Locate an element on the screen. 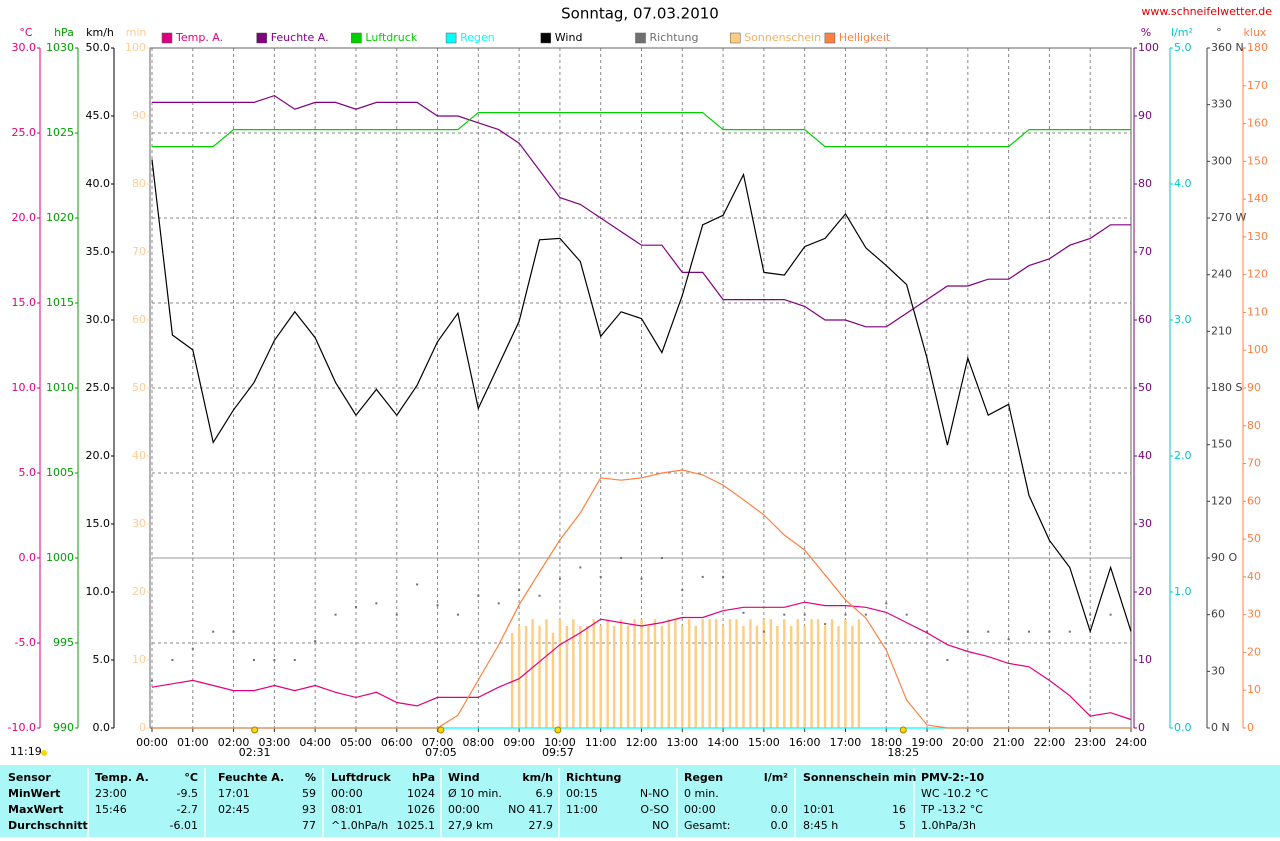 The height and width of the screenshot is (841, 1280). table-cell: 08:01 is located at coordinates (347, 809).